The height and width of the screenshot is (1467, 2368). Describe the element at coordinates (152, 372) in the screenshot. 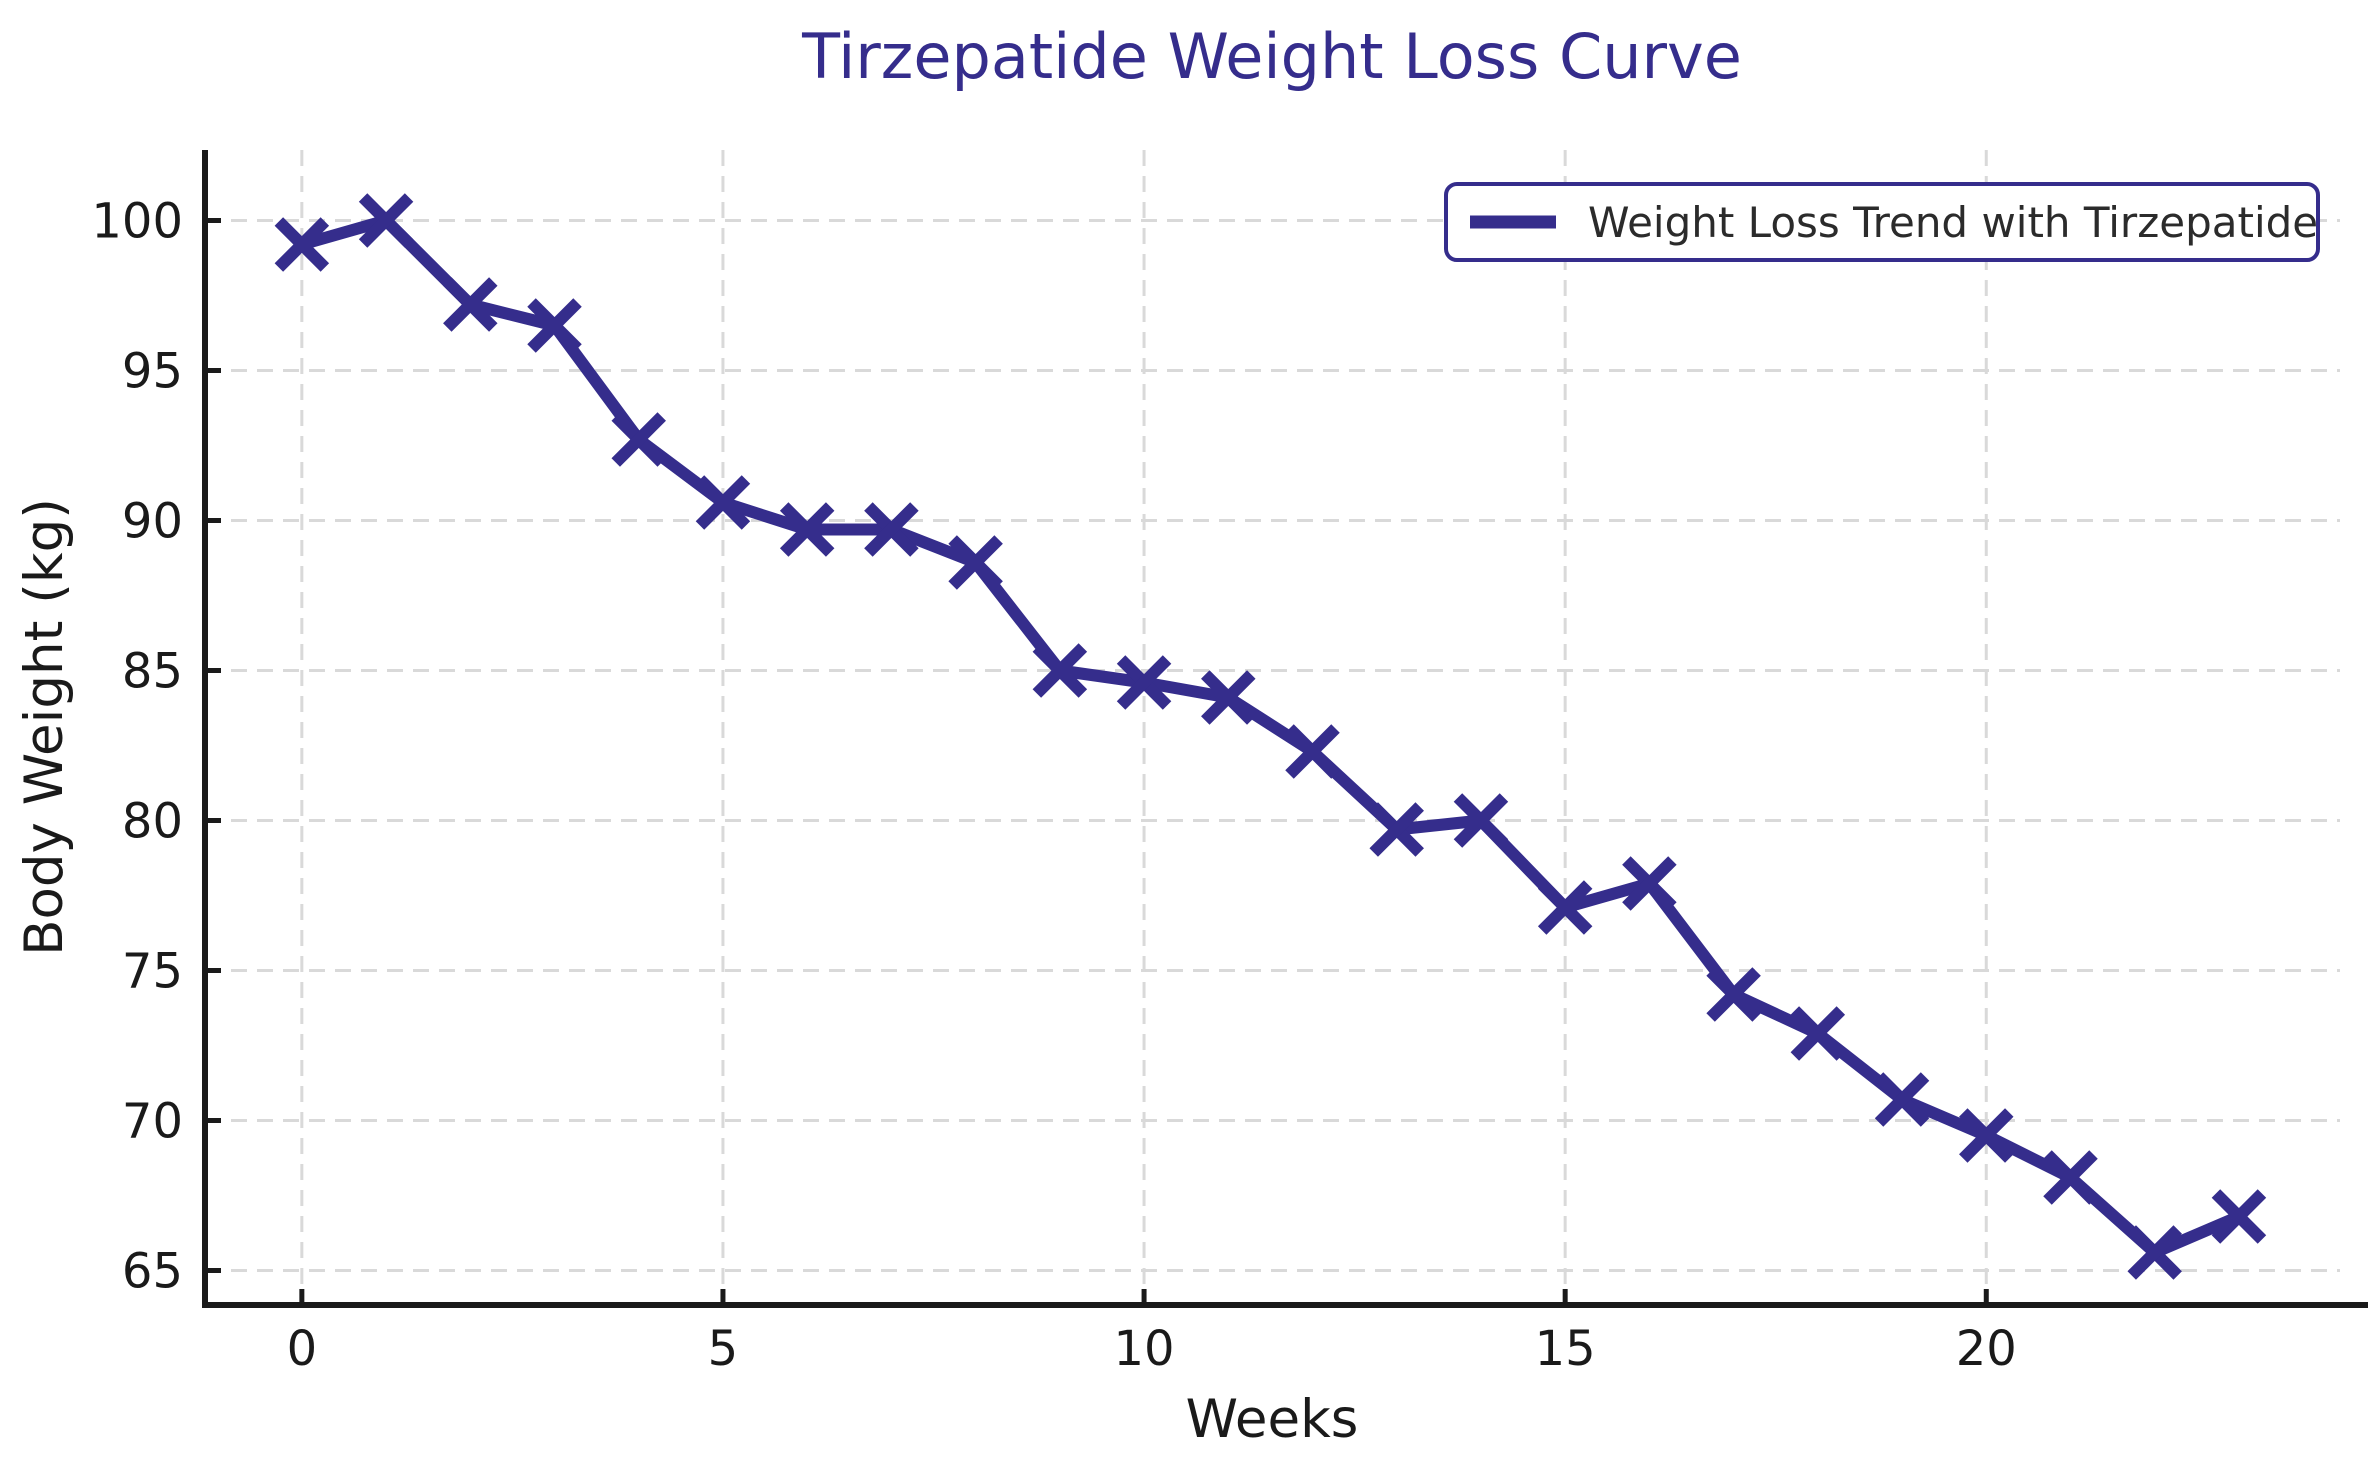

I see `y-tick-label: 95` at that location.